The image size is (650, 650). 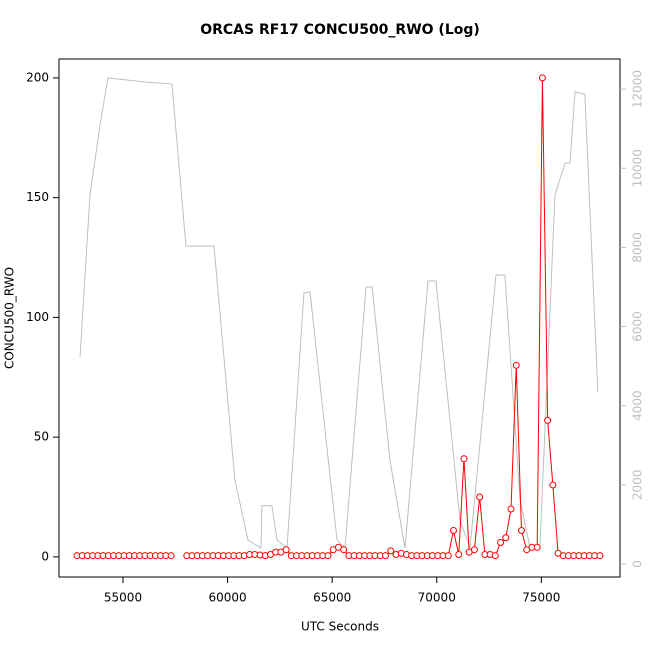 What do you see at coordinates (541, 598) in the screenshot?
I see `x-tick-label: 75000` at bounding box center [541, 598].